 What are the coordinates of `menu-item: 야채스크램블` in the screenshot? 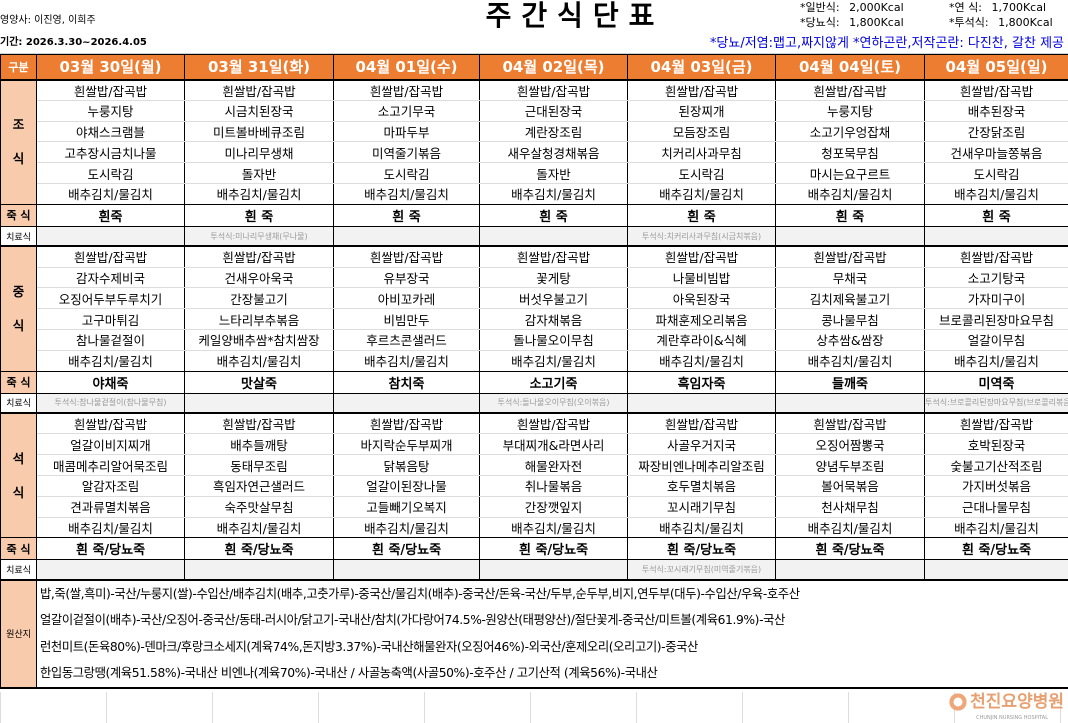 It's located at (110, 132).